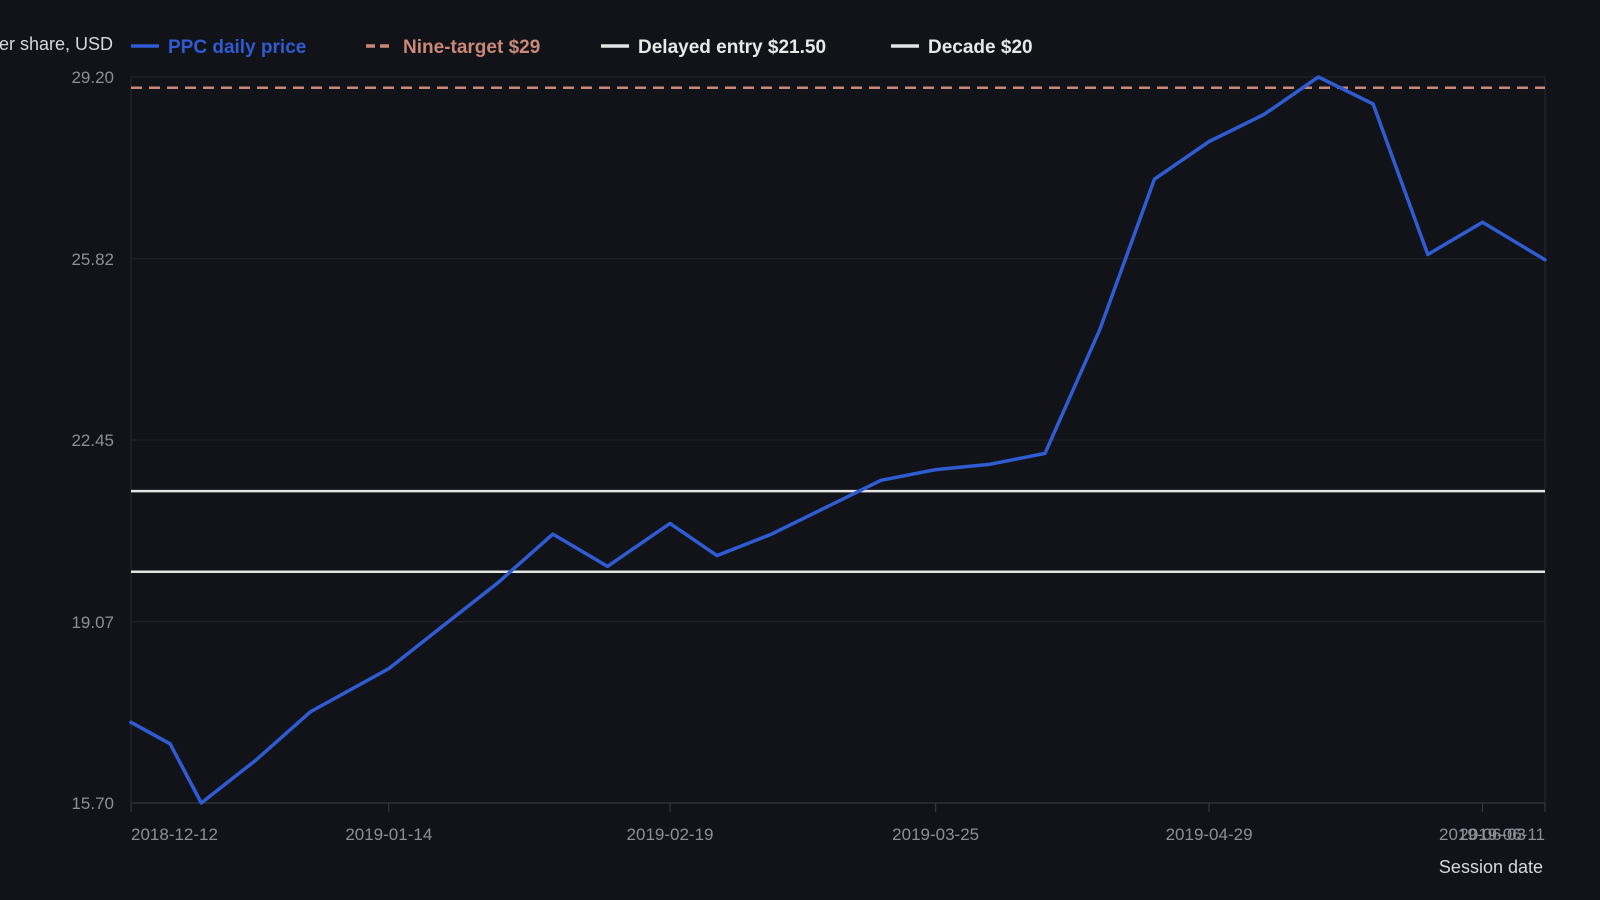  Describe the element at coordinates (1502, 834) in the screenshot. I see `x-tick-label: 2019-06-11` at that location.